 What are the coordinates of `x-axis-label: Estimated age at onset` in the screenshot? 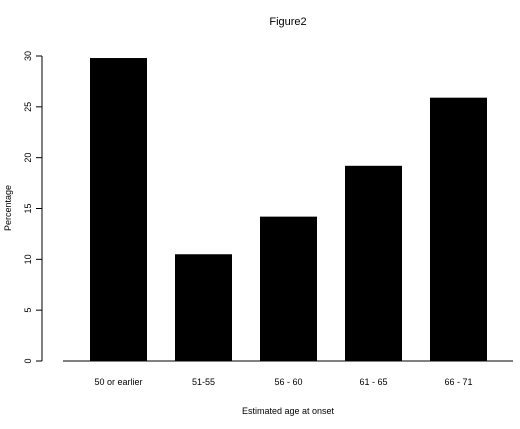 It's located at (288, 411).